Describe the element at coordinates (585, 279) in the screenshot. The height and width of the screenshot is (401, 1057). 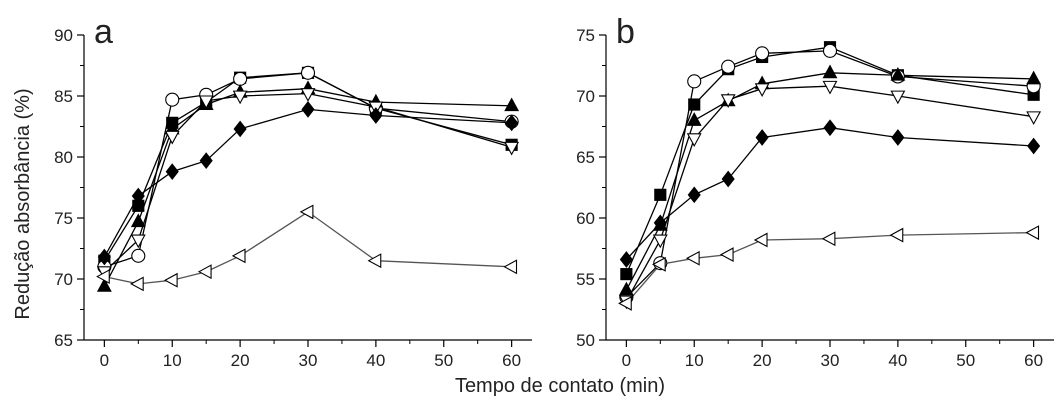
I see `y-tick-label: 55` at that location.